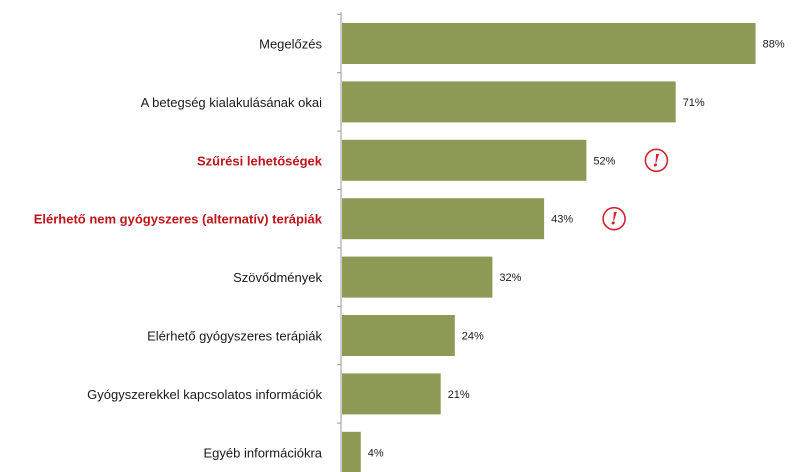 The image size is (794, 472). What do you see at coordinates (376, 453) in the screenshot?
I see `value-label: 4%` at bounding box center [376, 453].